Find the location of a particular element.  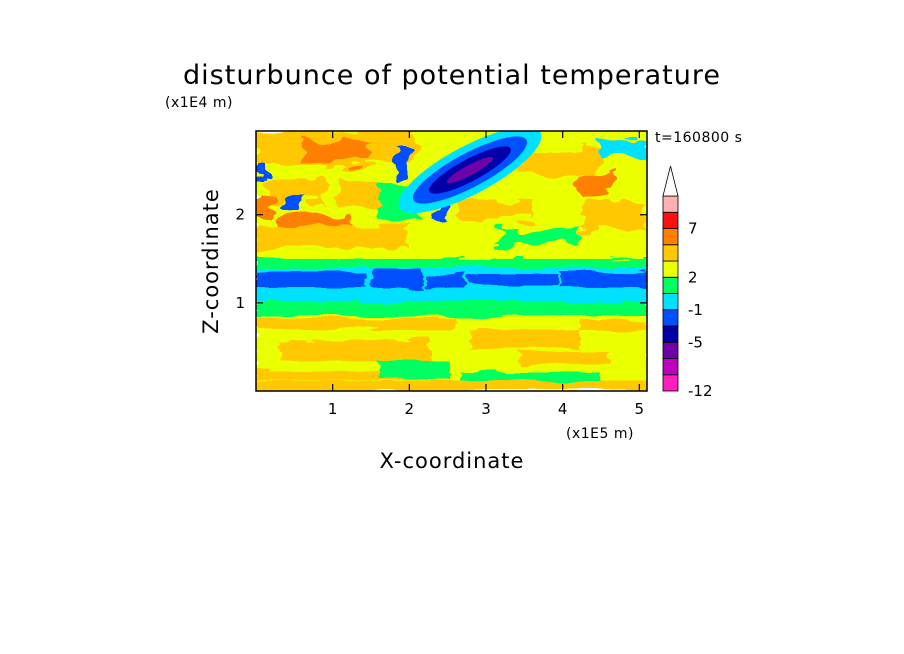

colorbar-label: -12 is located at coordinates (700, 391).